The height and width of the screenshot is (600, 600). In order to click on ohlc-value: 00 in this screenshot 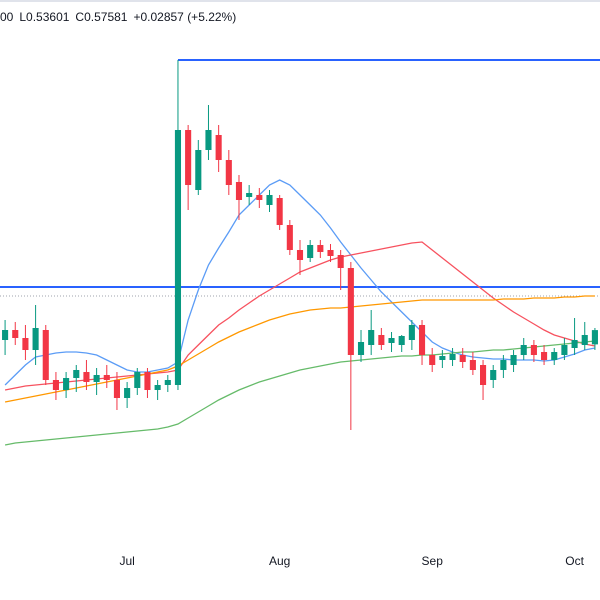, I will do `click(7, 17)`.